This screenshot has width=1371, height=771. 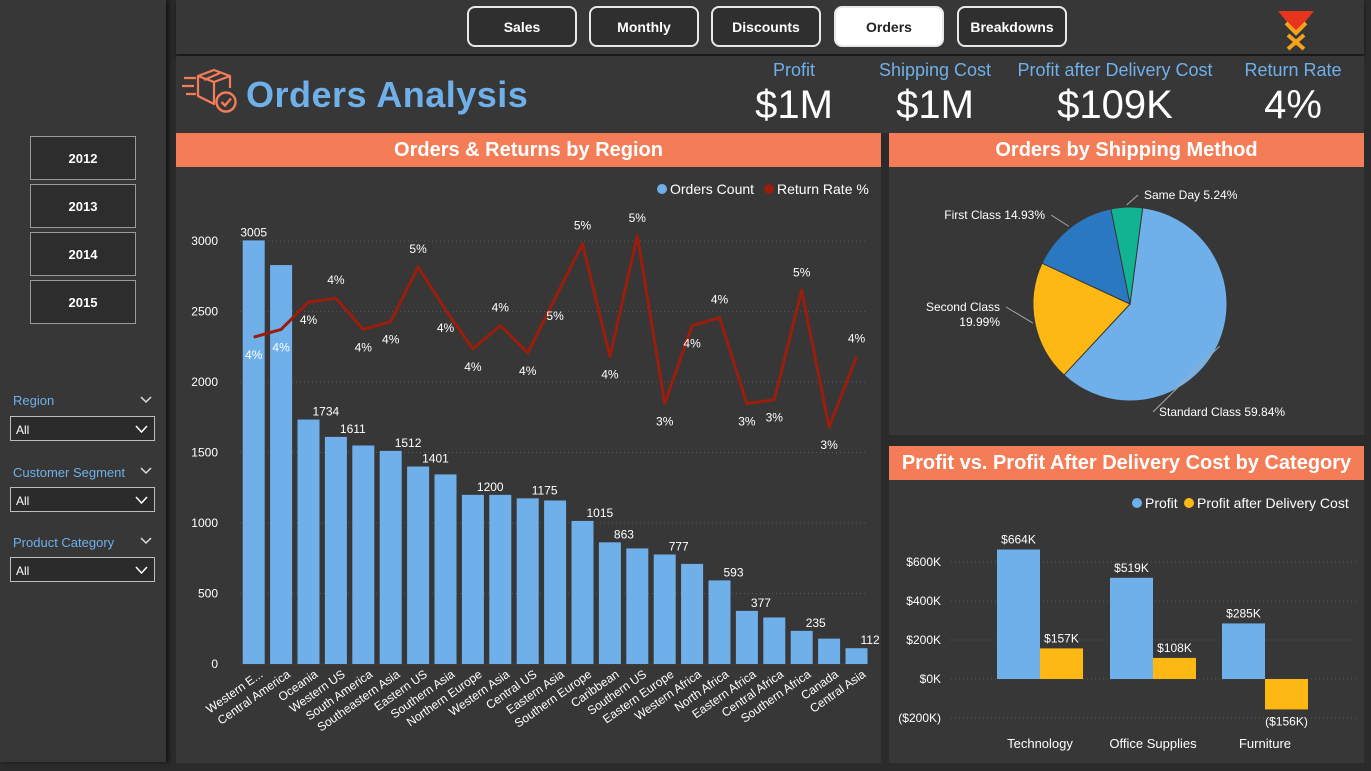 What do you see at coordinates (1061, 638) in the screenshot?
I see `bar-data-label: $157K` at bounding box center [1061, 638].